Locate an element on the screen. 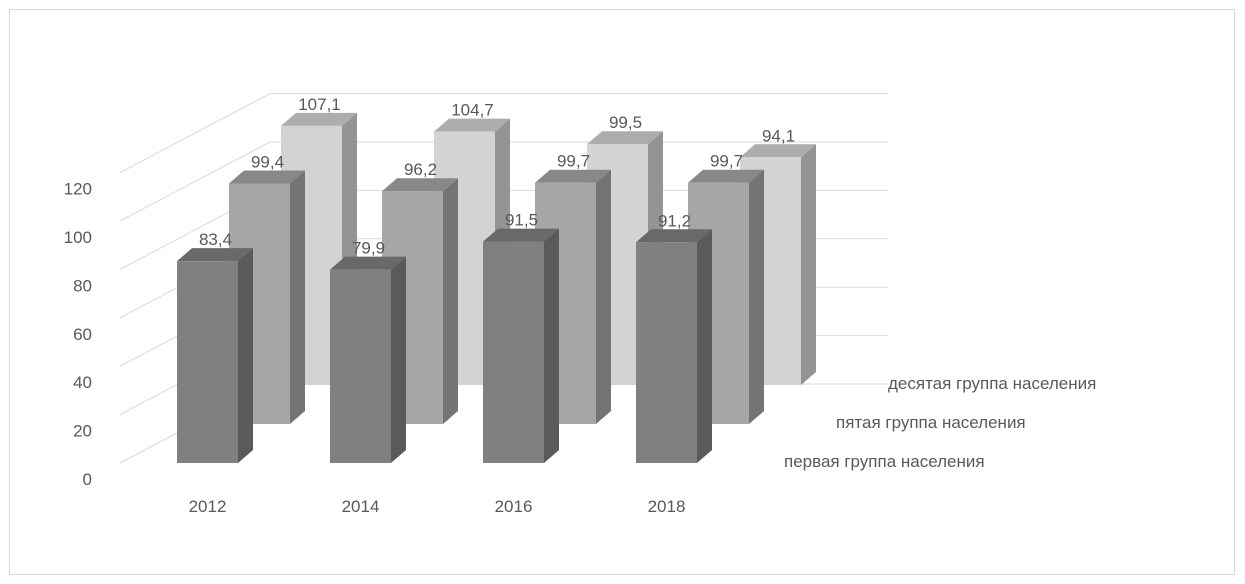  series-label: десятая группа населения is located at coordinates (992, 383).